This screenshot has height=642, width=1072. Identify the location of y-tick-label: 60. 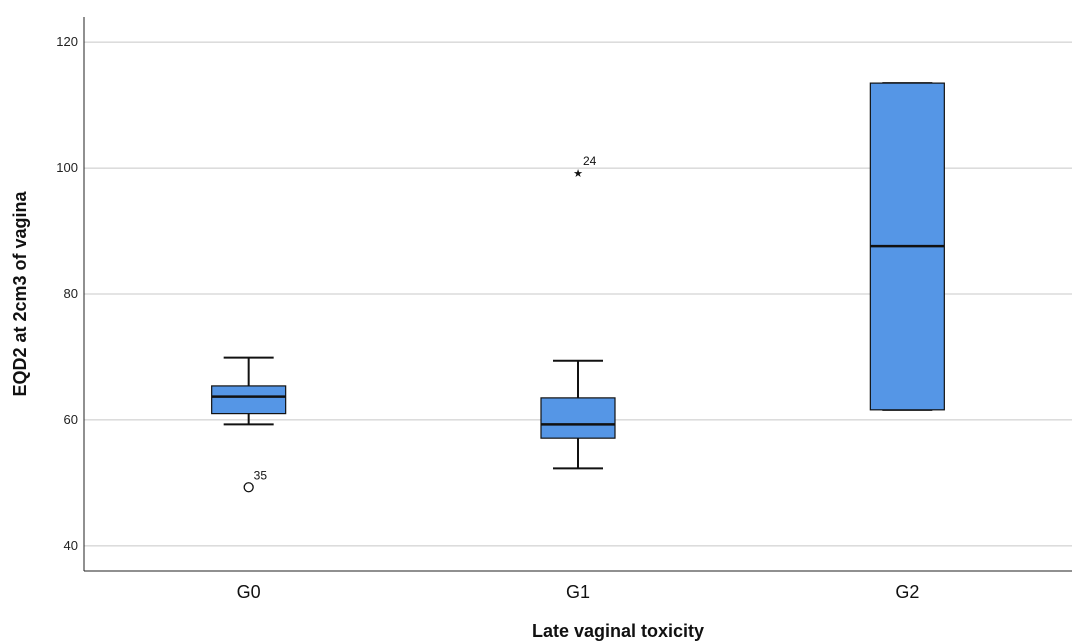
(71, 419).